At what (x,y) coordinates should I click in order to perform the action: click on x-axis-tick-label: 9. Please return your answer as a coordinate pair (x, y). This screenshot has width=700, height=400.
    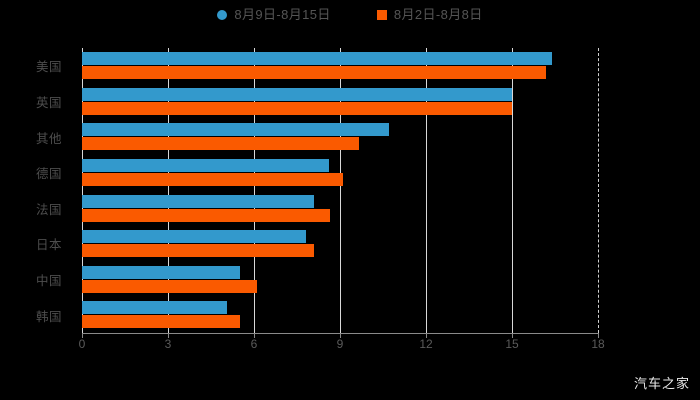
    Looking at the image, I should click on (340, 344).